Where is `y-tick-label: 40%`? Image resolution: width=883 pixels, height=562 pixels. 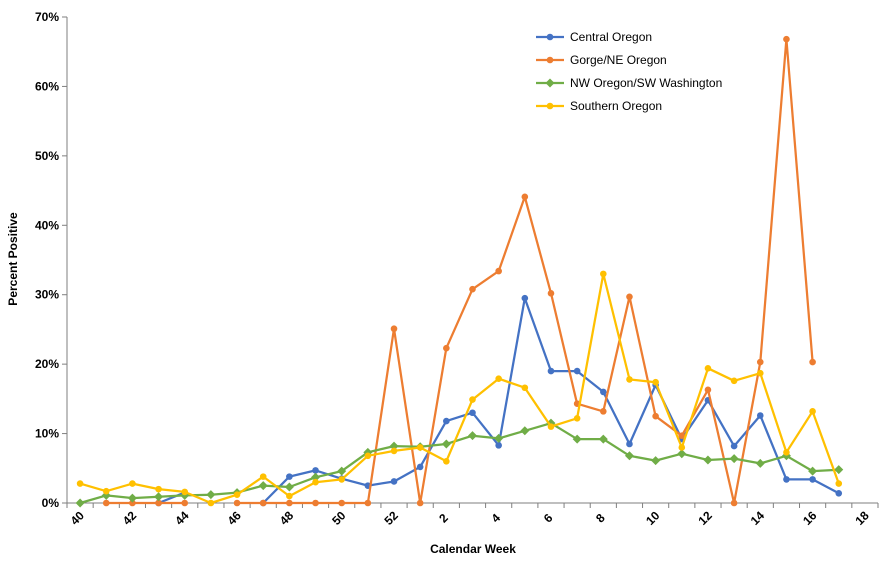
y-tick-label: 40% is located at coordinates (47, 225).